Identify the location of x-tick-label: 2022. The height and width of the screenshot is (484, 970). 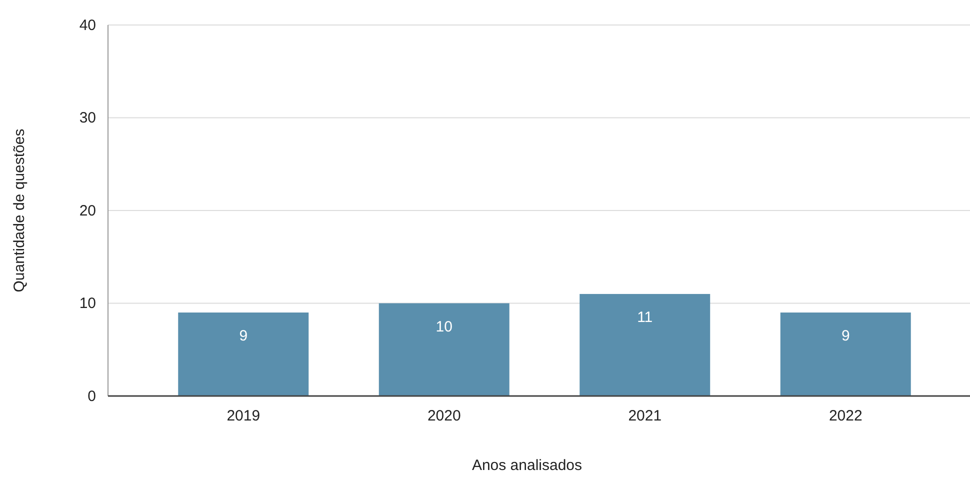
(845, 416).